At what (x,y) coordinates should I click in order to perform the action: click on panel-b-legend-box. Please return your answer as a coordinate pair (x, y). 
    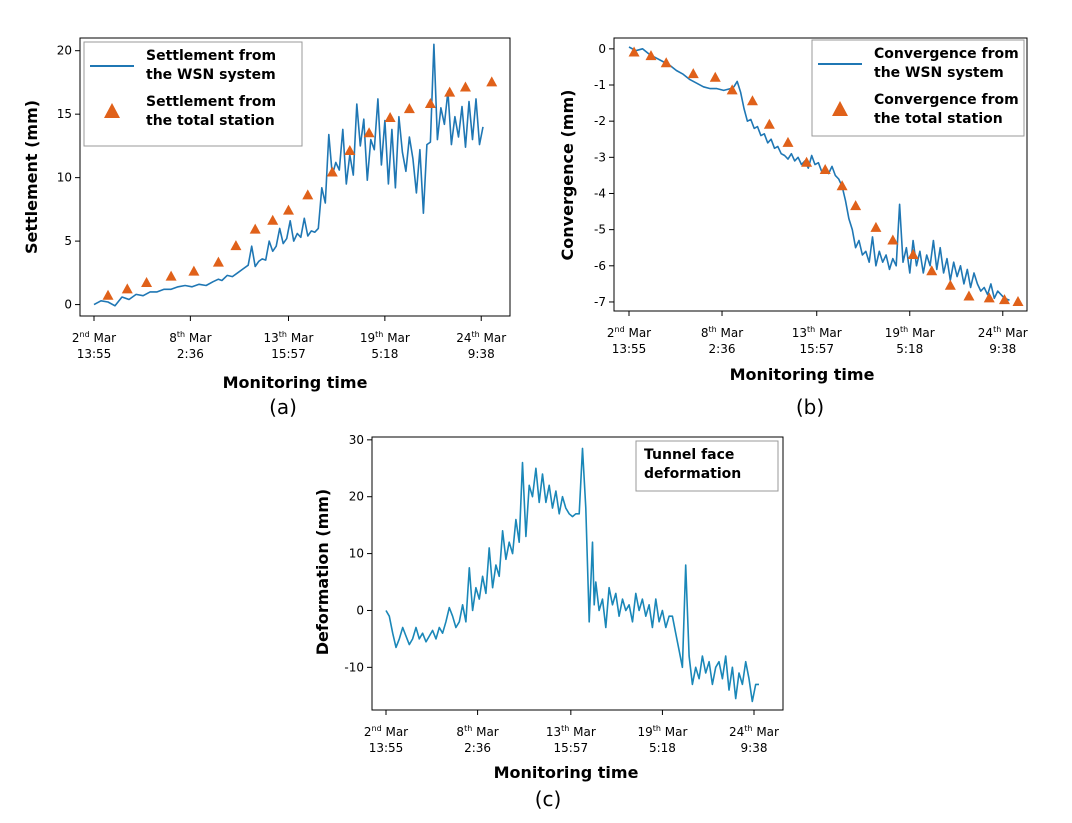
    Looking at the image, I should click on (918, 88).